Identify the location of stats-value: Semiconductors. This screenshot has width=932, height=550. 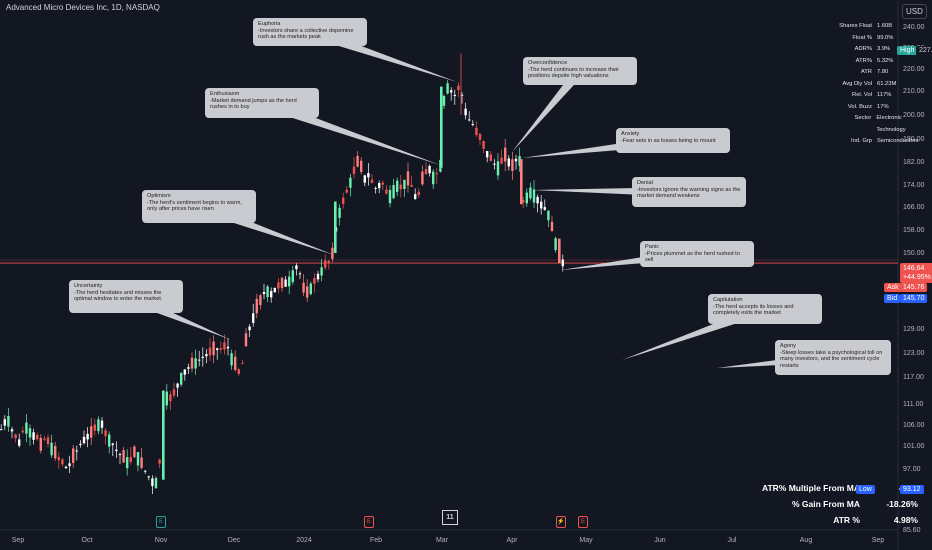
(898, 141).